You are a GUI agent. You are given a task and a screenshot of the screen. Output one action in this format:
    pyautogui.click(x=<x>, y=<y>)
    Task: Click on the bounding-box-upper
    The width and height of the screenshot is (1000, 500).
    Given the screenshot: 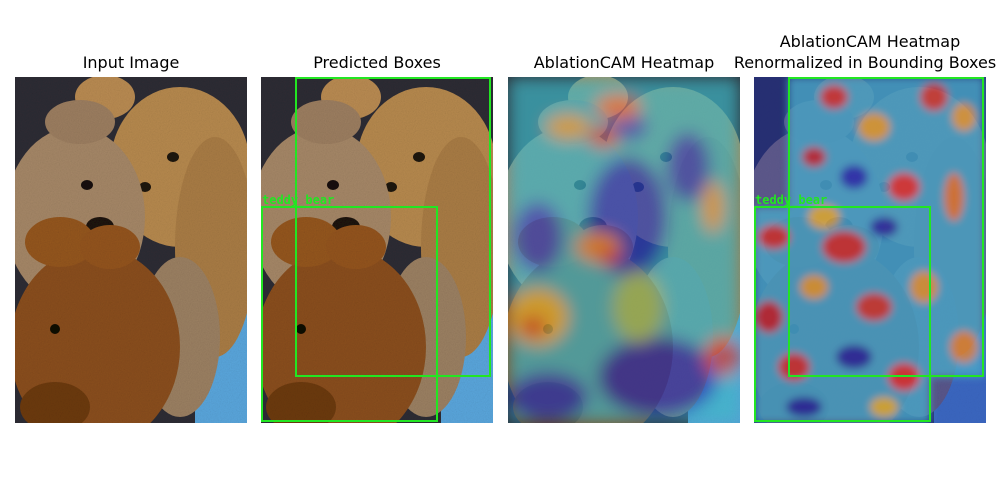 What is the action you would take?
    pyautogui.click(x=393, y=227)
    